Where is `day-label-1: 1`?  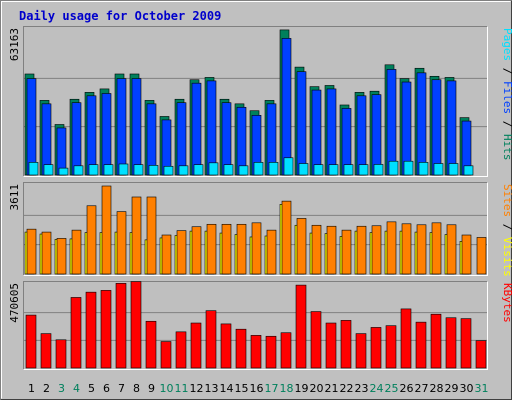
day-label-1: 1 is located at coordinates (31, 388).